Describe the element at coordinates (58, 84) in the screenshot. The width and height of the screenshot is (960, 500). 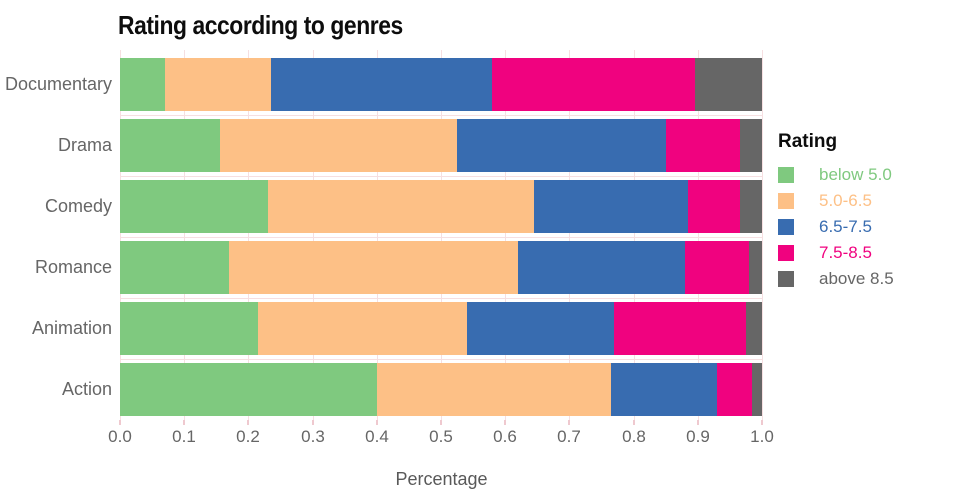
I see `y-axis-label: Documentary` at that location.